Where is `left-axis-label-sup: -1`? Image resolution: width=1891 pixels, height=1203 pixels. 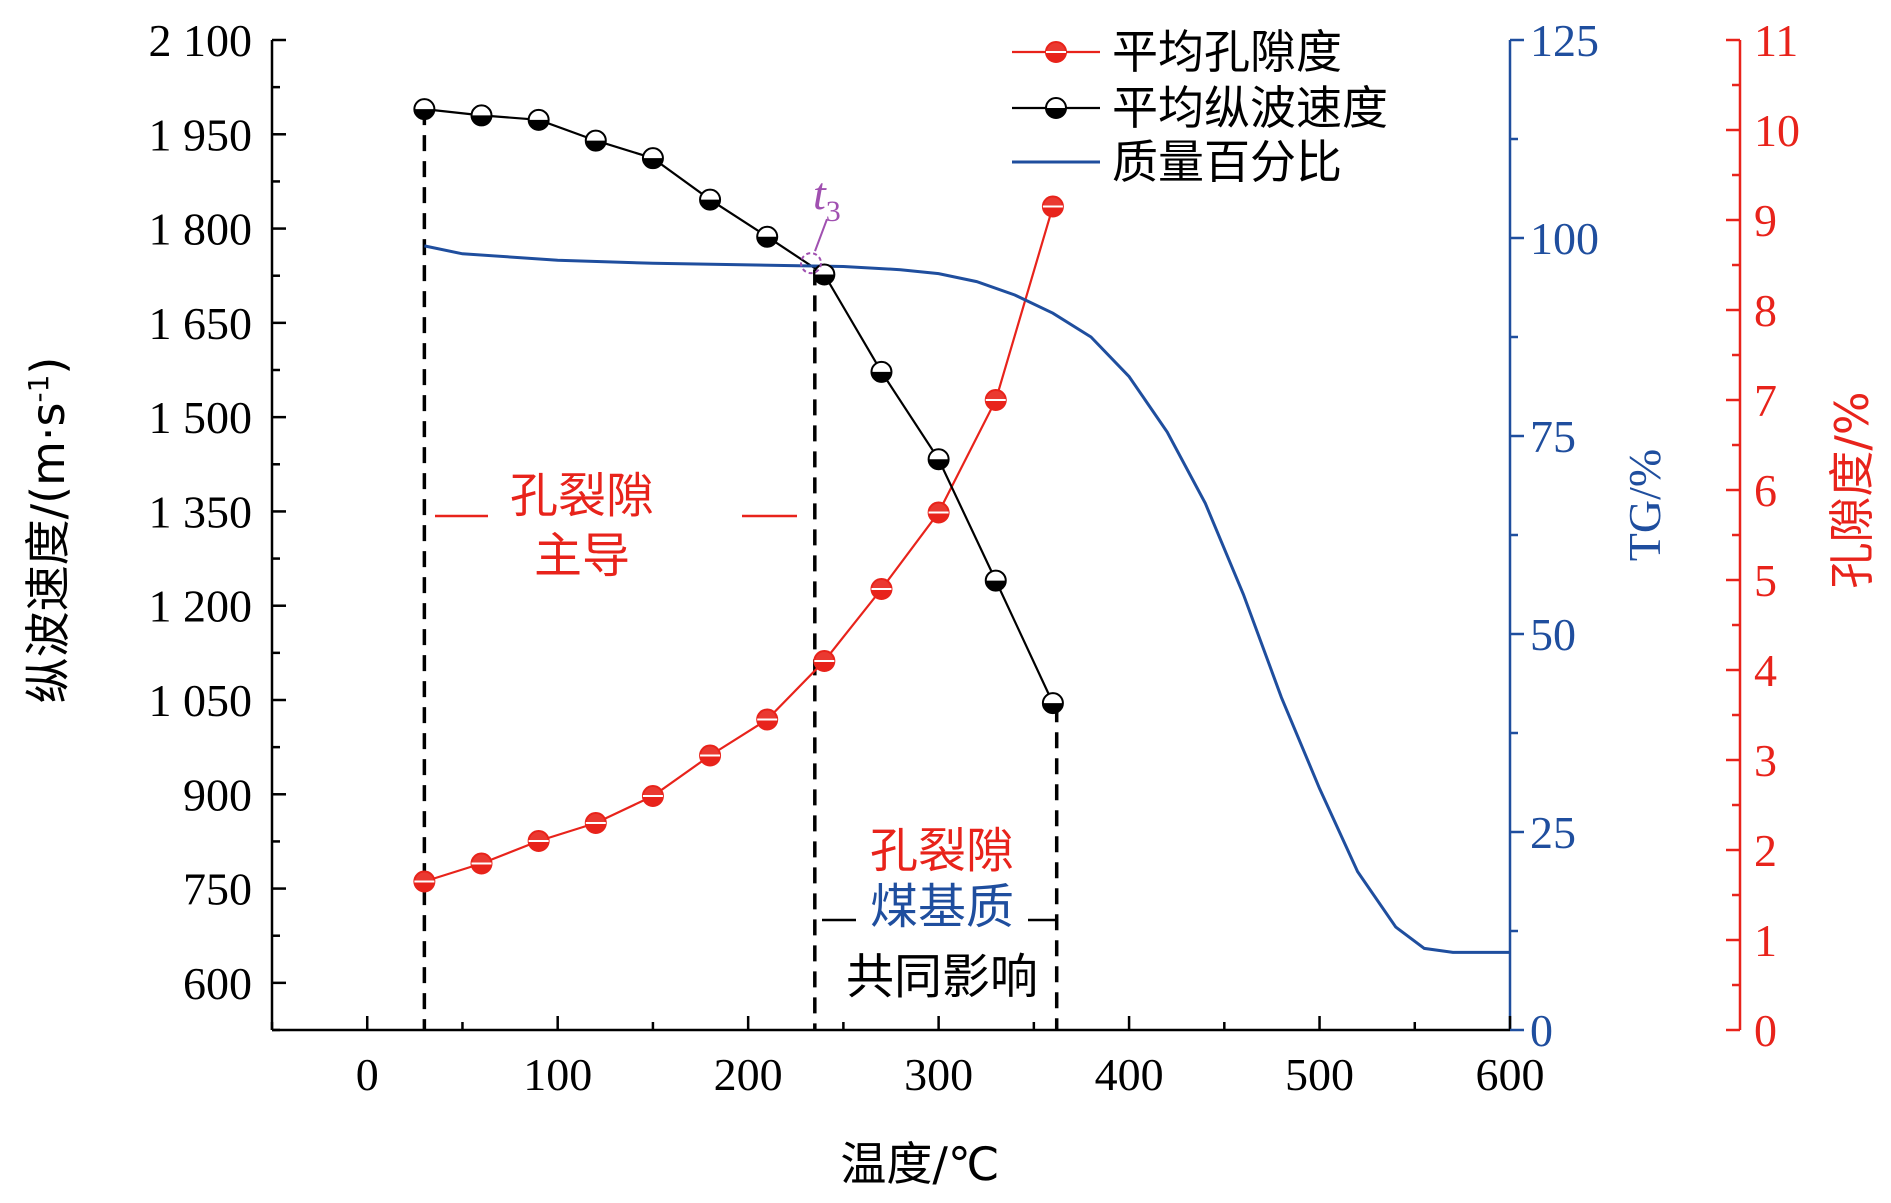 left-axis-label-sup: -1 is located at coordinates (38, 389).